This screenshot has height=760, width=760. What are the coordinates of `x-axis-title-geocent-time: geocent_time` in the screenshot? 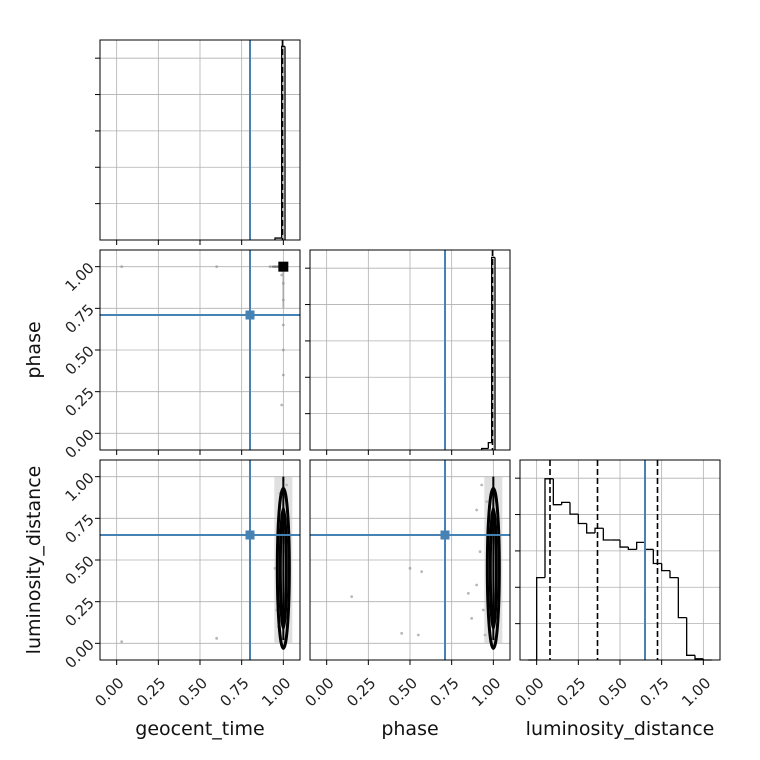 It's located at (199, 729).